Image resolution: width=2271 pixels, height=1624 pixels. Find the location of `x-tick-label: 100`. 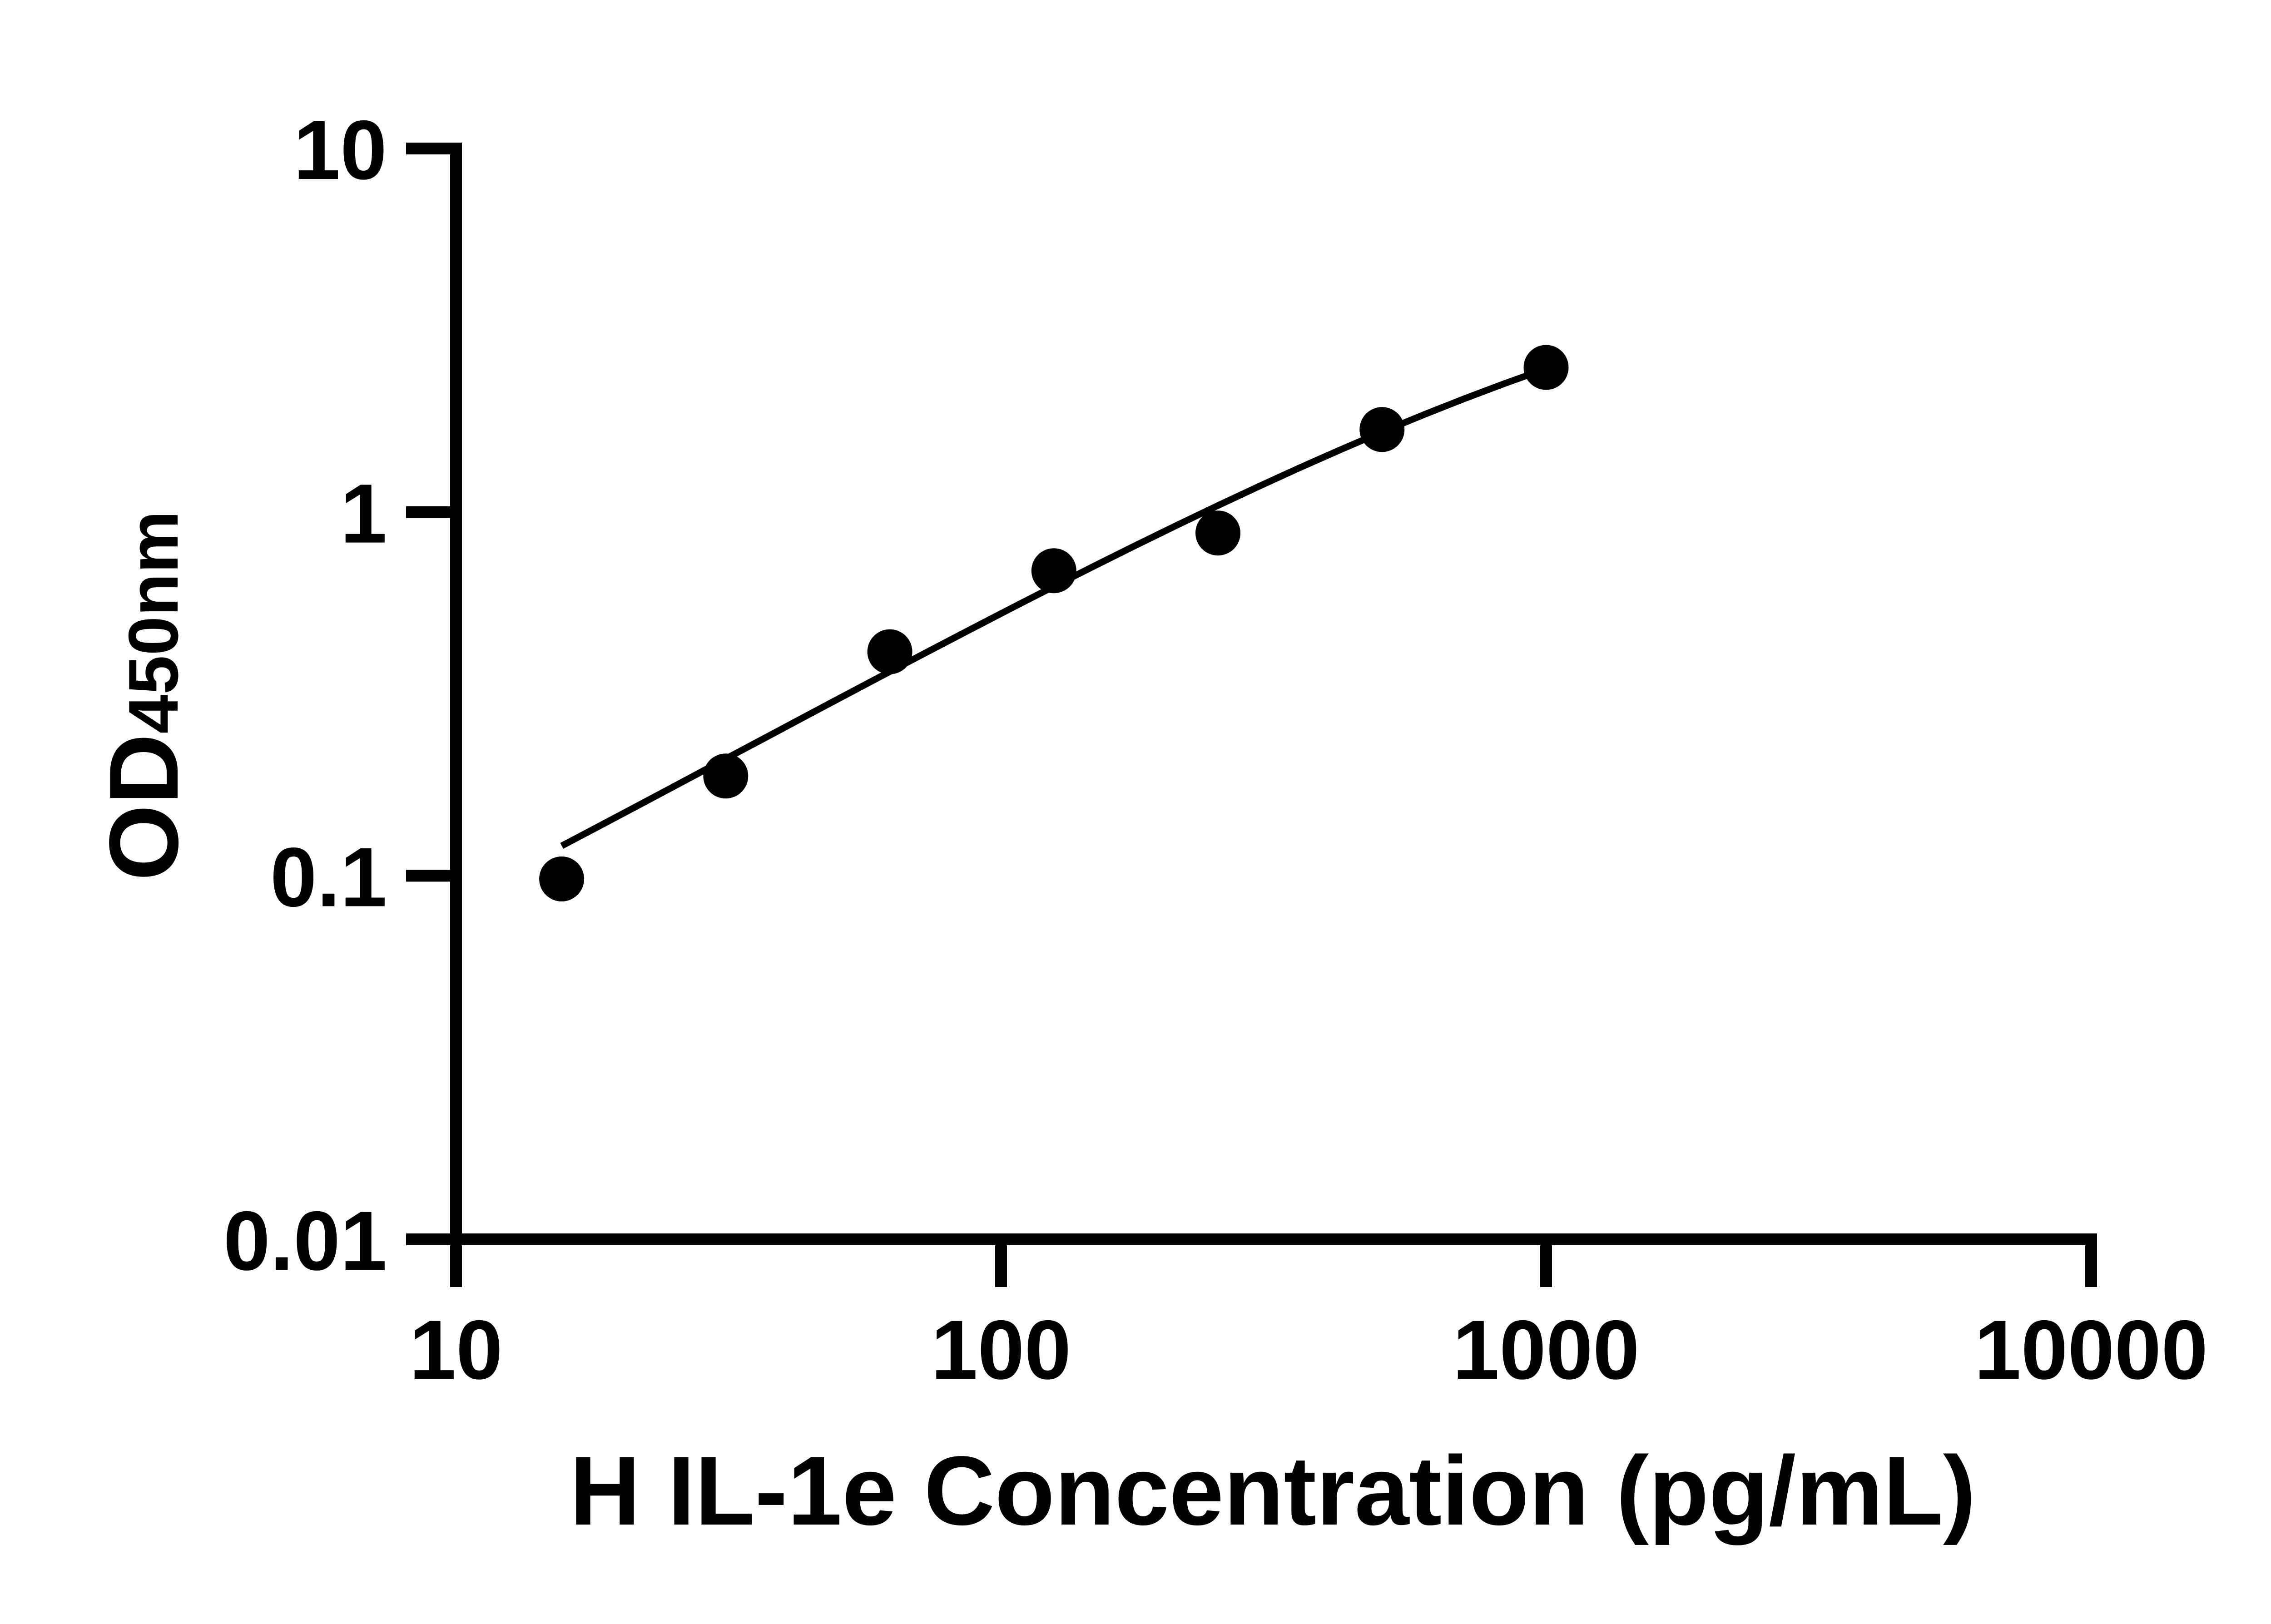

x-tick-label: 100 is located at coordinates (1001, 1350).